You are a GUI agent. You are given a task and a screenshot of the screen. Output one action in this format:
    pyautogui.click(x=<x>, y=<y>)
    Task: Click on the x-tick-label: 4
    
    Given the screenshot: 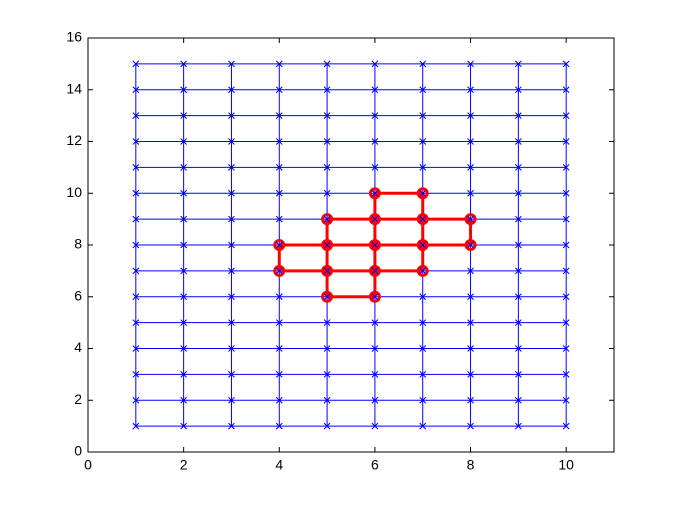 What is the action you would take?
    pyautogui.click(x=279, y=465)
    